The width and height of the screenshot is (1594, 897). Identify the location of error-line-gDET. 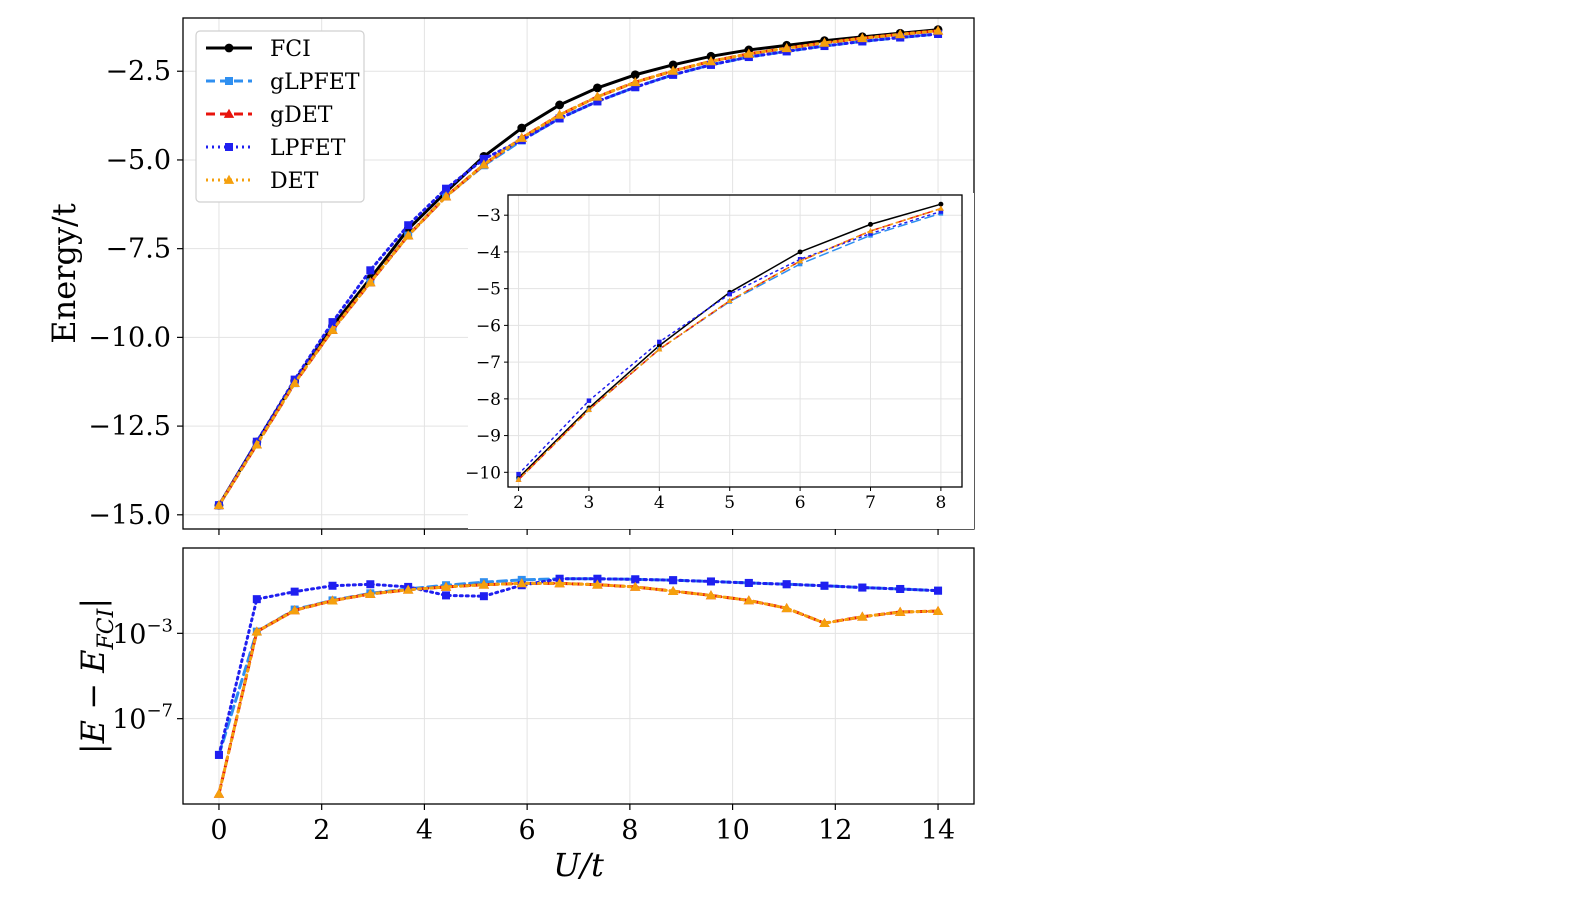
(578, 688).